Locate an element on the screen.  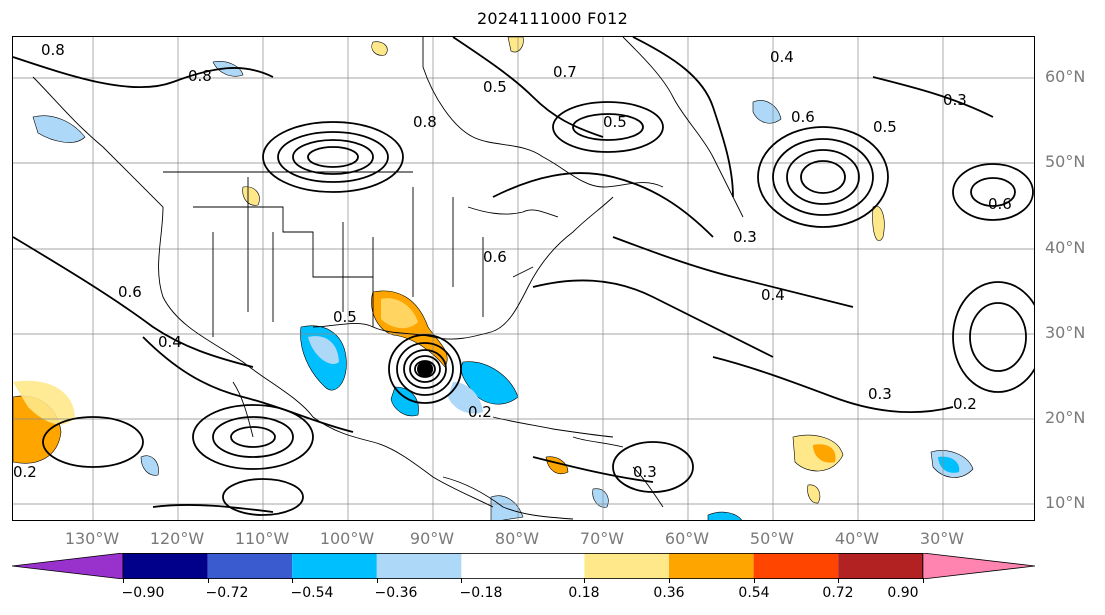
lon-label-70w: 70°W is located at coordinates (602, 538).